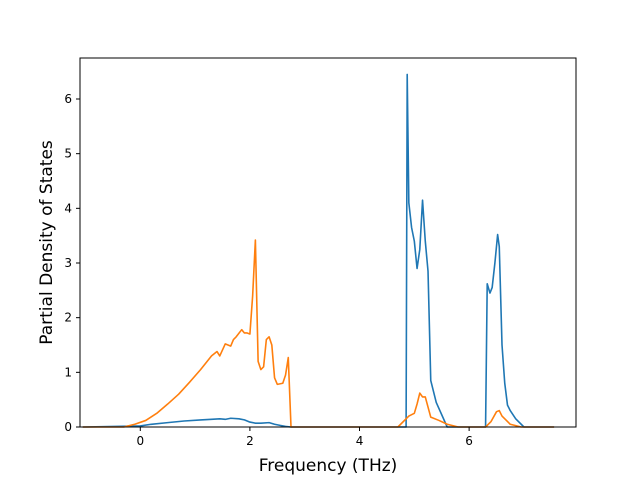 The width and height of the screenshot is (640, 480). Describe the element at coordinates (68, 372) in the screenshot. I see `y-tick-label-1: 1` at that location.